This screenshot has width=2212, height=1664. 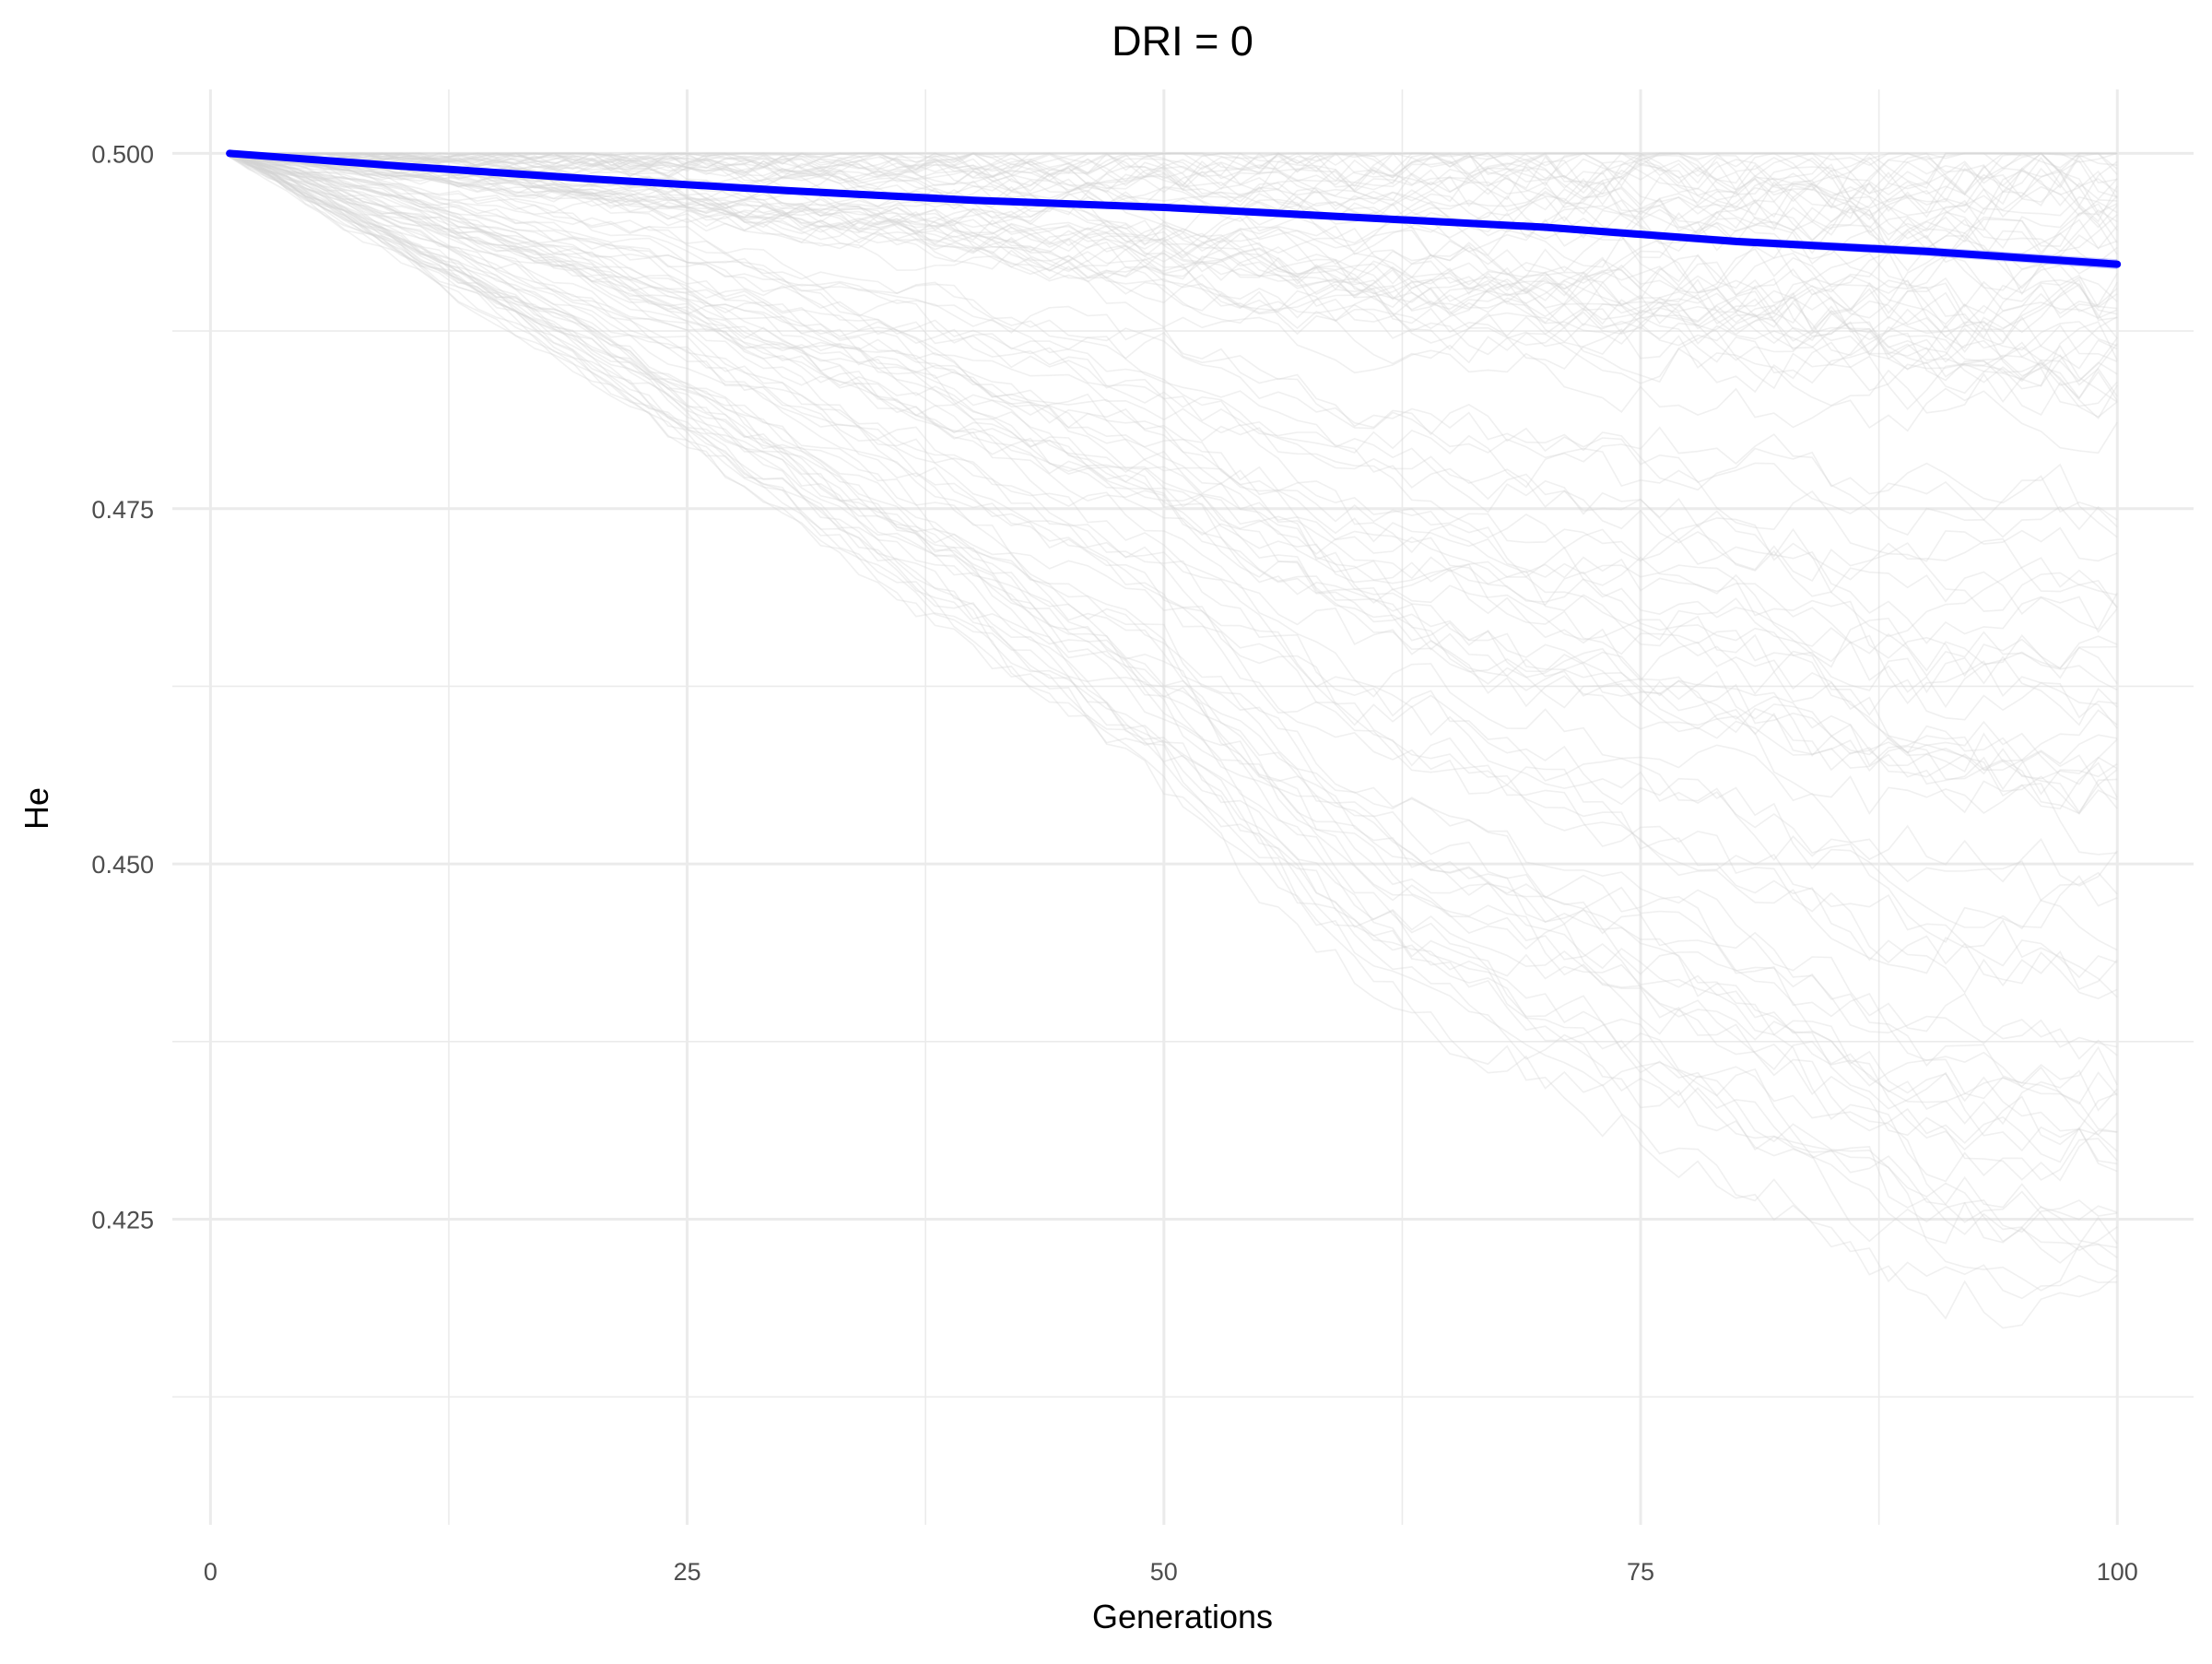 I want to click on y-axis-tick-labels: 0.425 0.450 0.475 0.500, so click(x=122, y=686).